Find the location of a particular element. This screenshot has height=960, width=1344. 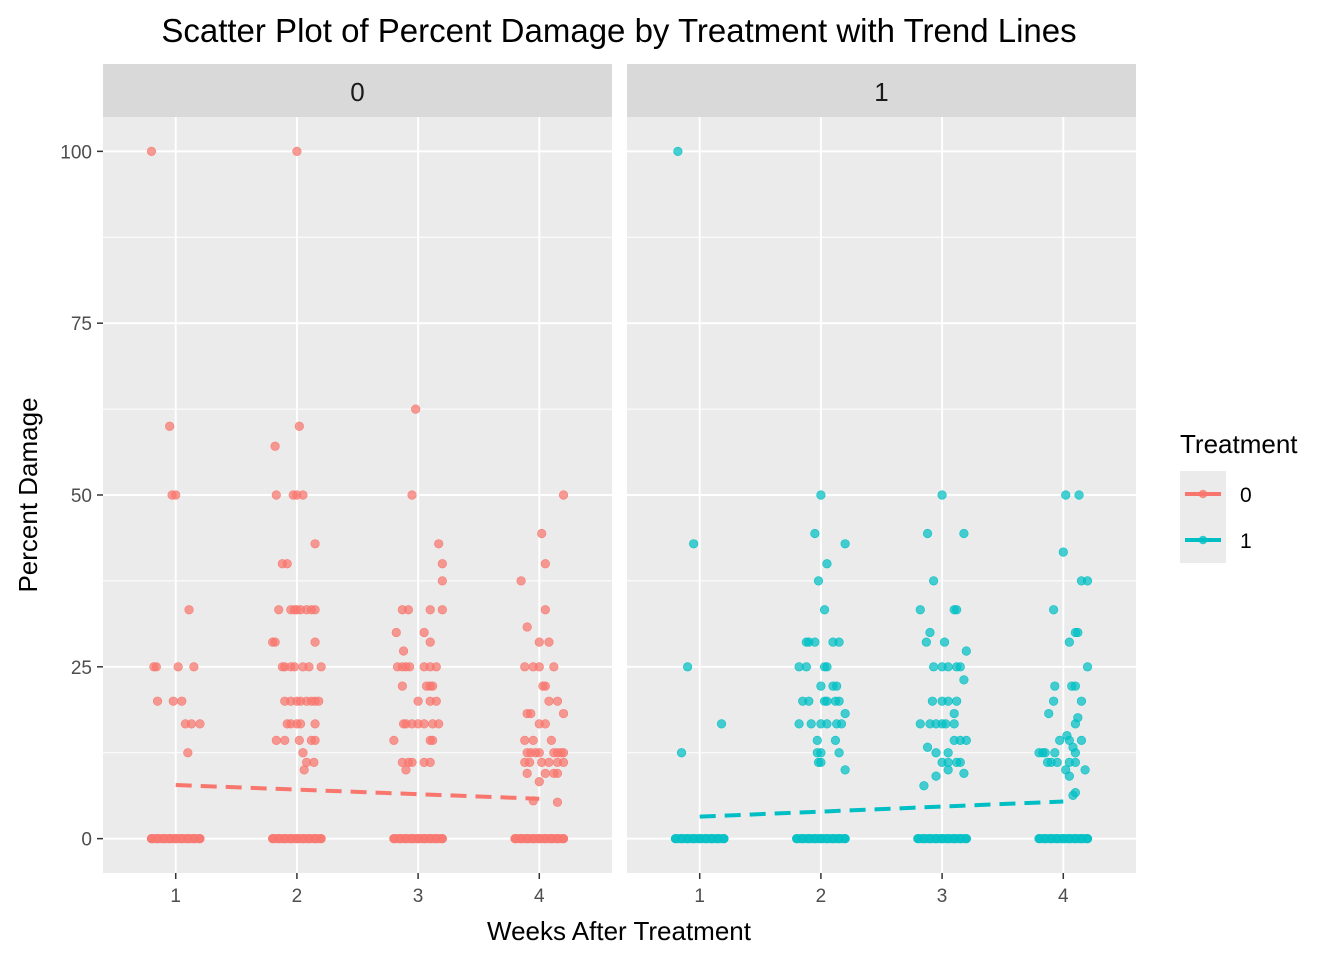

y-tick-label: 75 is located at coordinates (81, 324).